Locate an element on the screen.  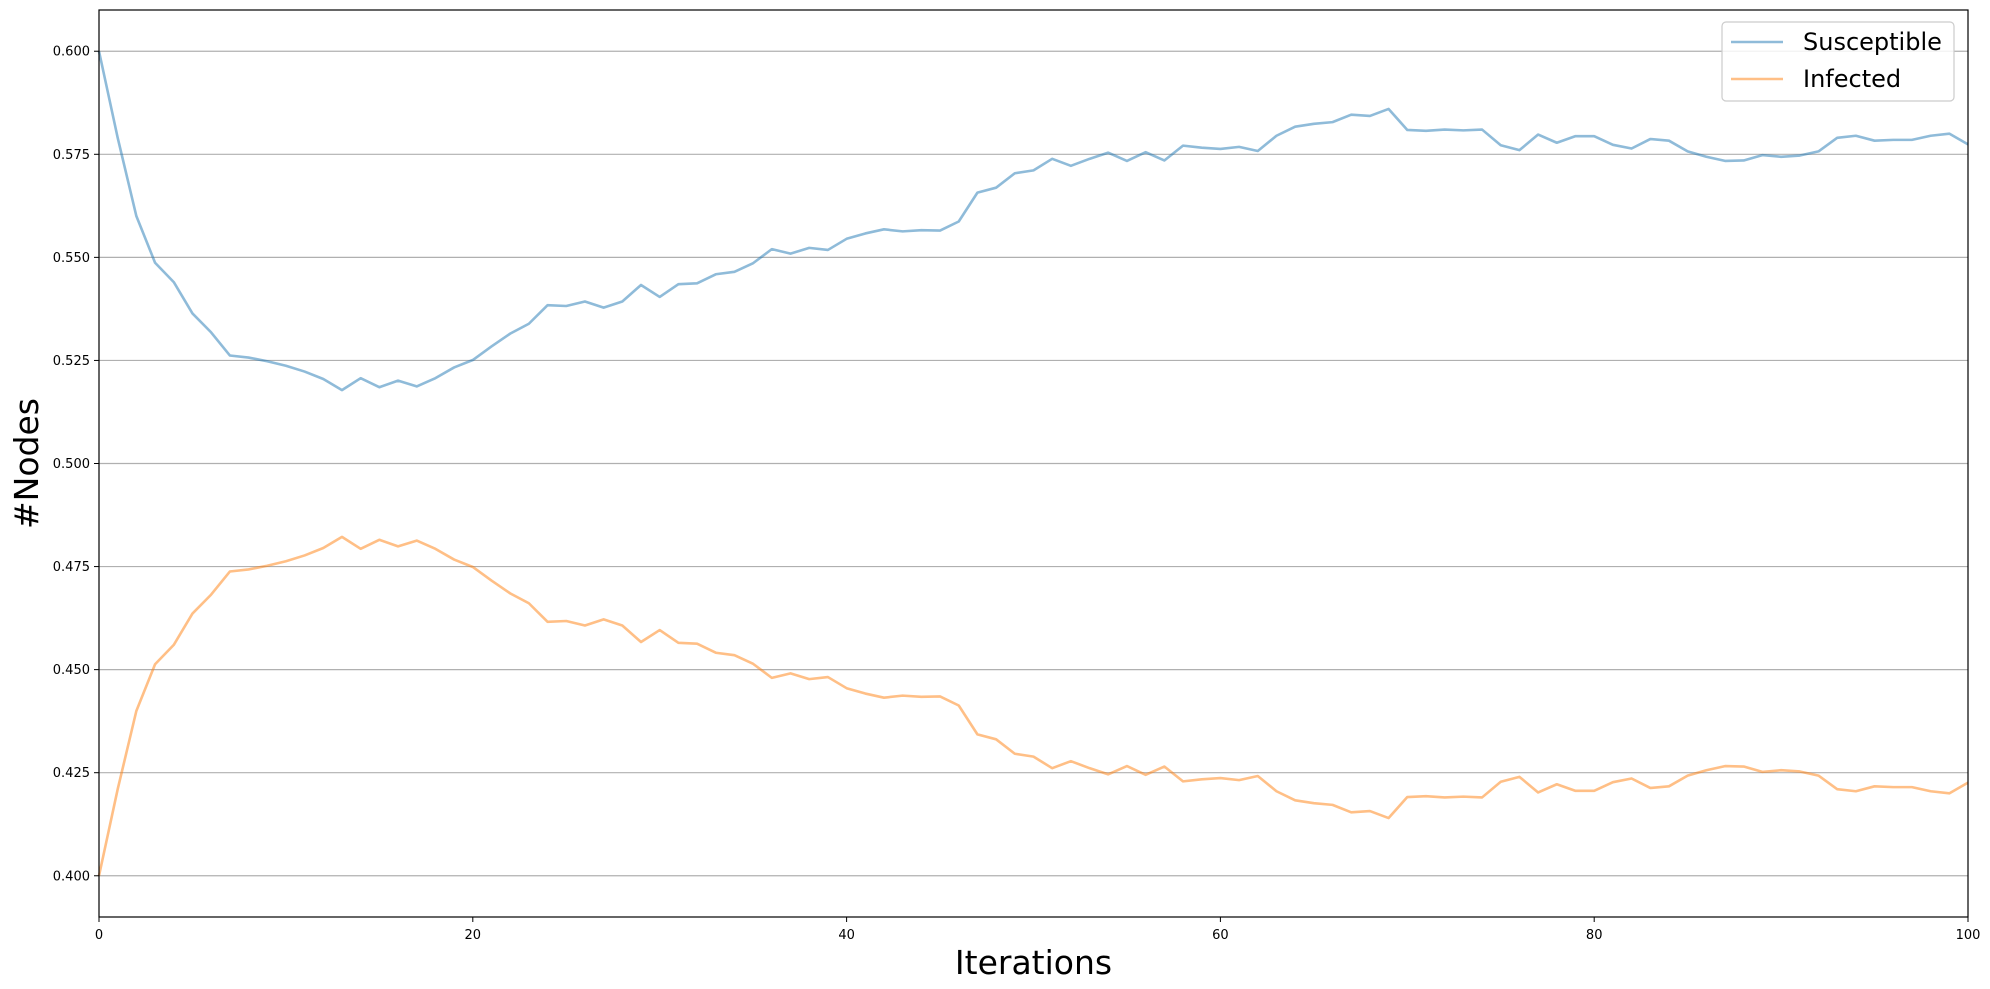
x-axis-ticks: 0 20 40 60 80 100 is located at coordinates (1038, 930).